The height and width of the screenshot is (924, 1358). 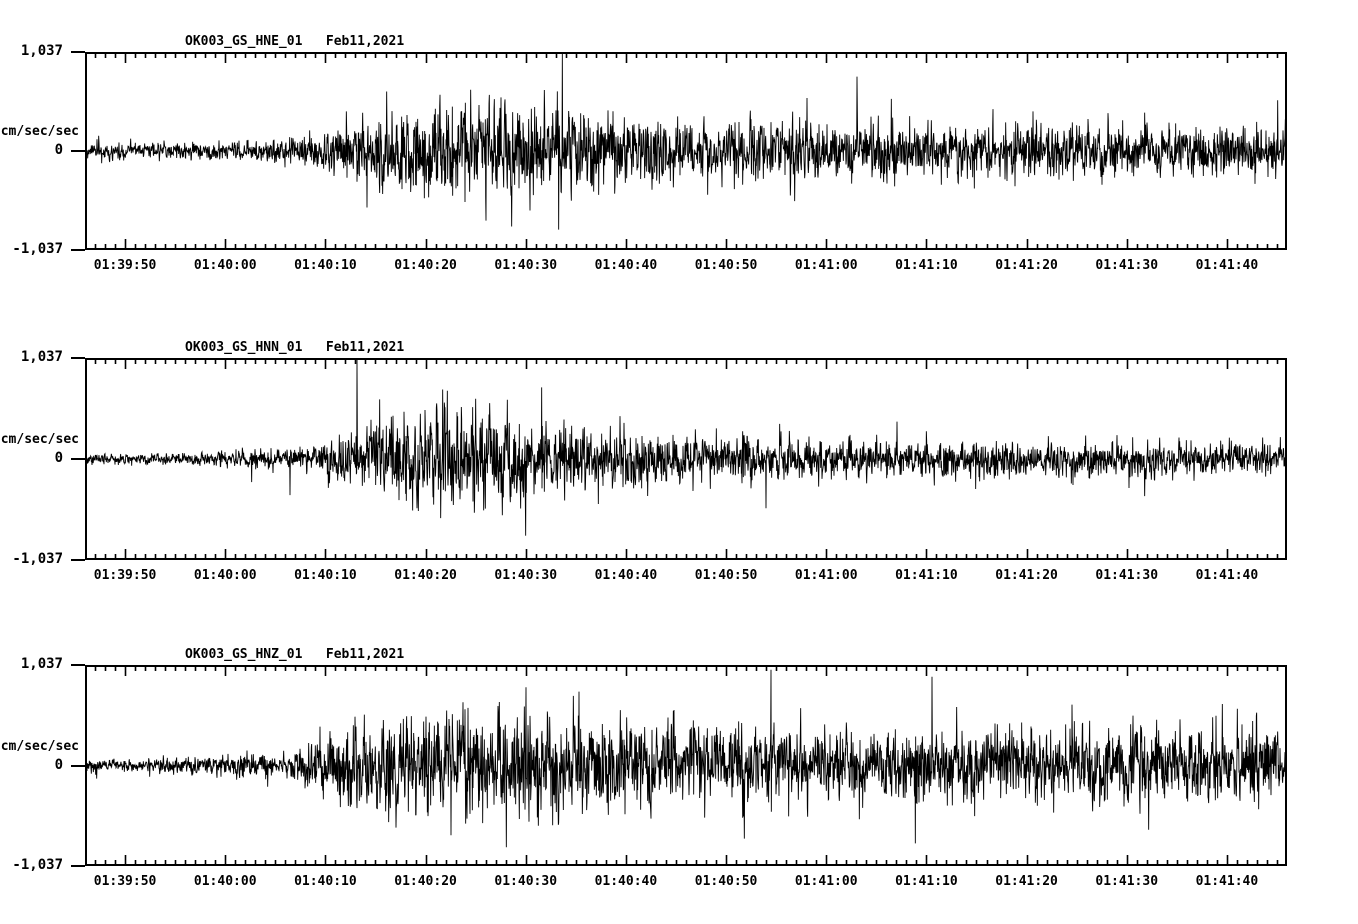 What do you see at coordinates (425, 881) in the screenshot?
I see `xtick-label-hnz-3: 01:40:20` at bounding box center [425, 881].